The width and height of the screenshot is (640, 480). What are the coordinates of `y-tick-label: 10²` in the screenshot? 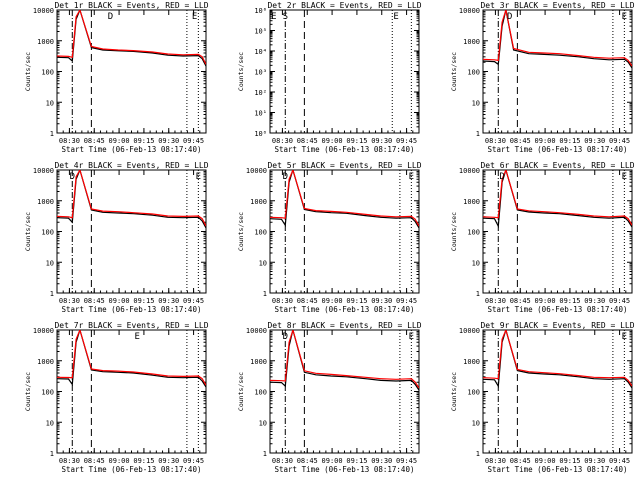 It's located at (260, 93).